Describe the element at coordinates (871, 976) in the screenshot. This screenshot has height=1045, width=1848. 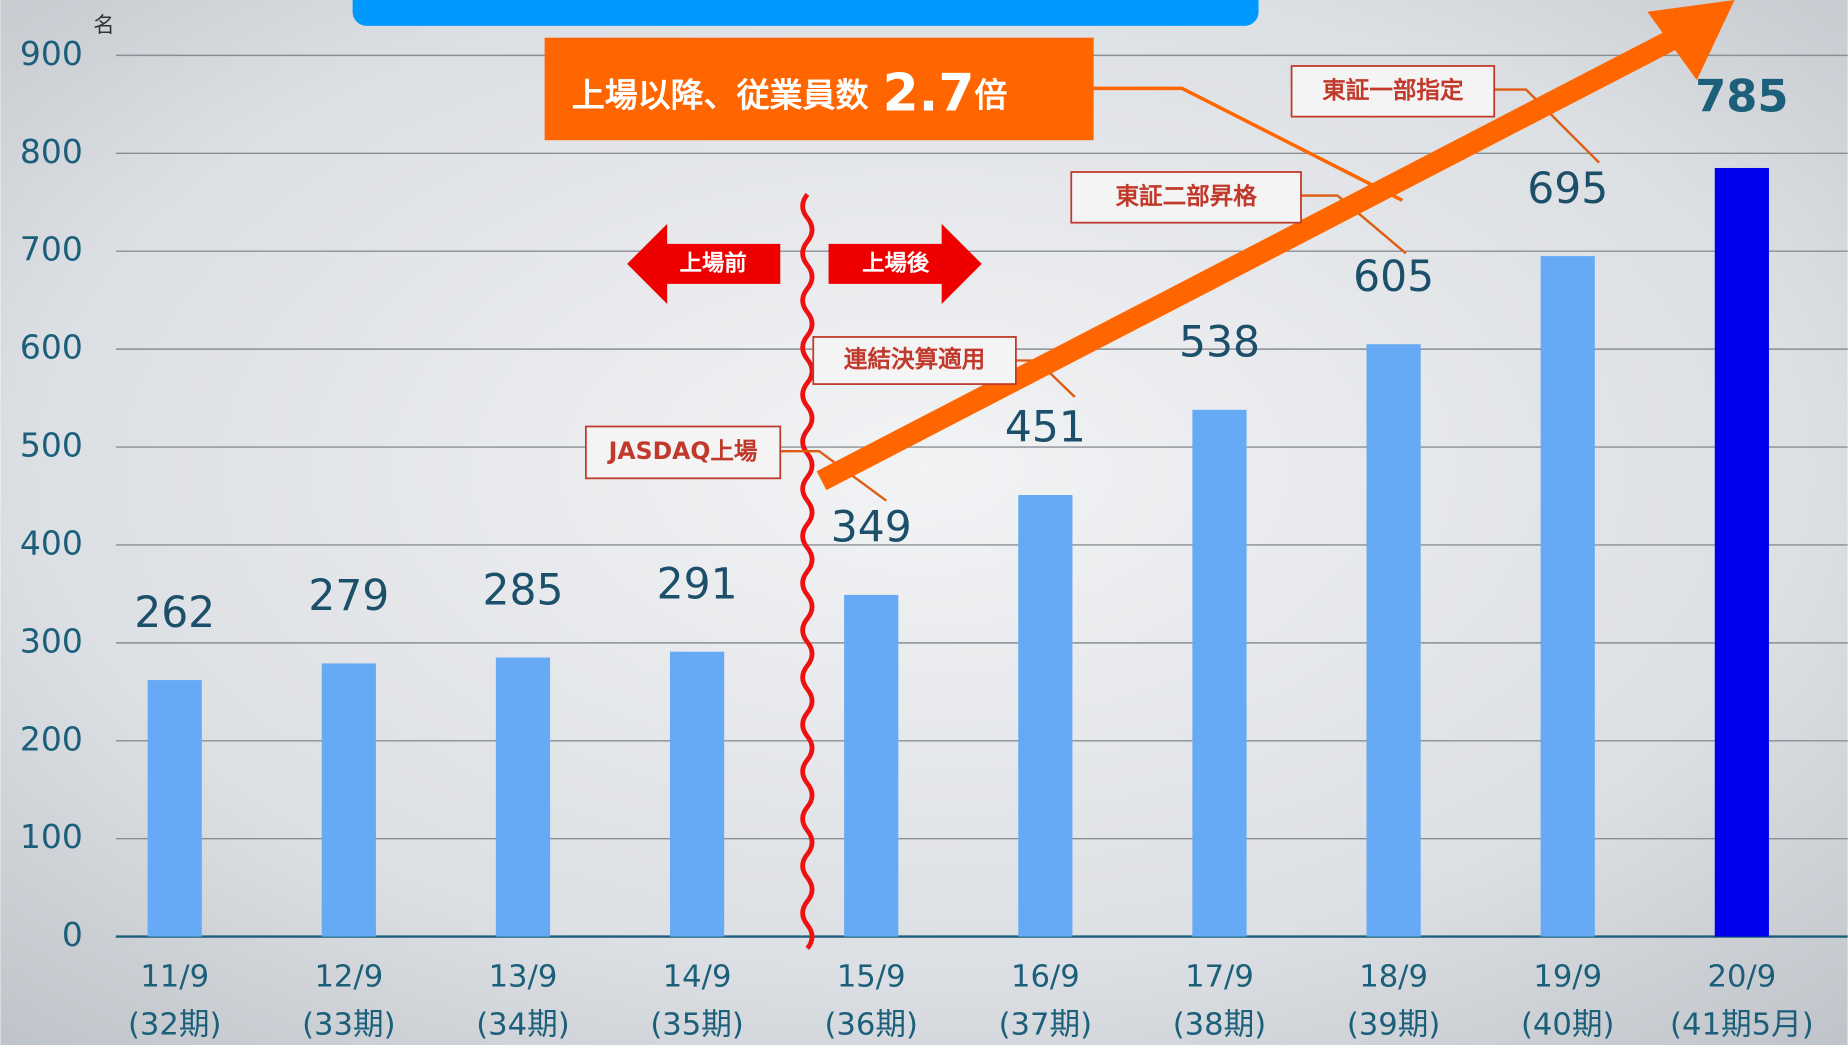
I see `x-tick-label: 15/9` at that location.